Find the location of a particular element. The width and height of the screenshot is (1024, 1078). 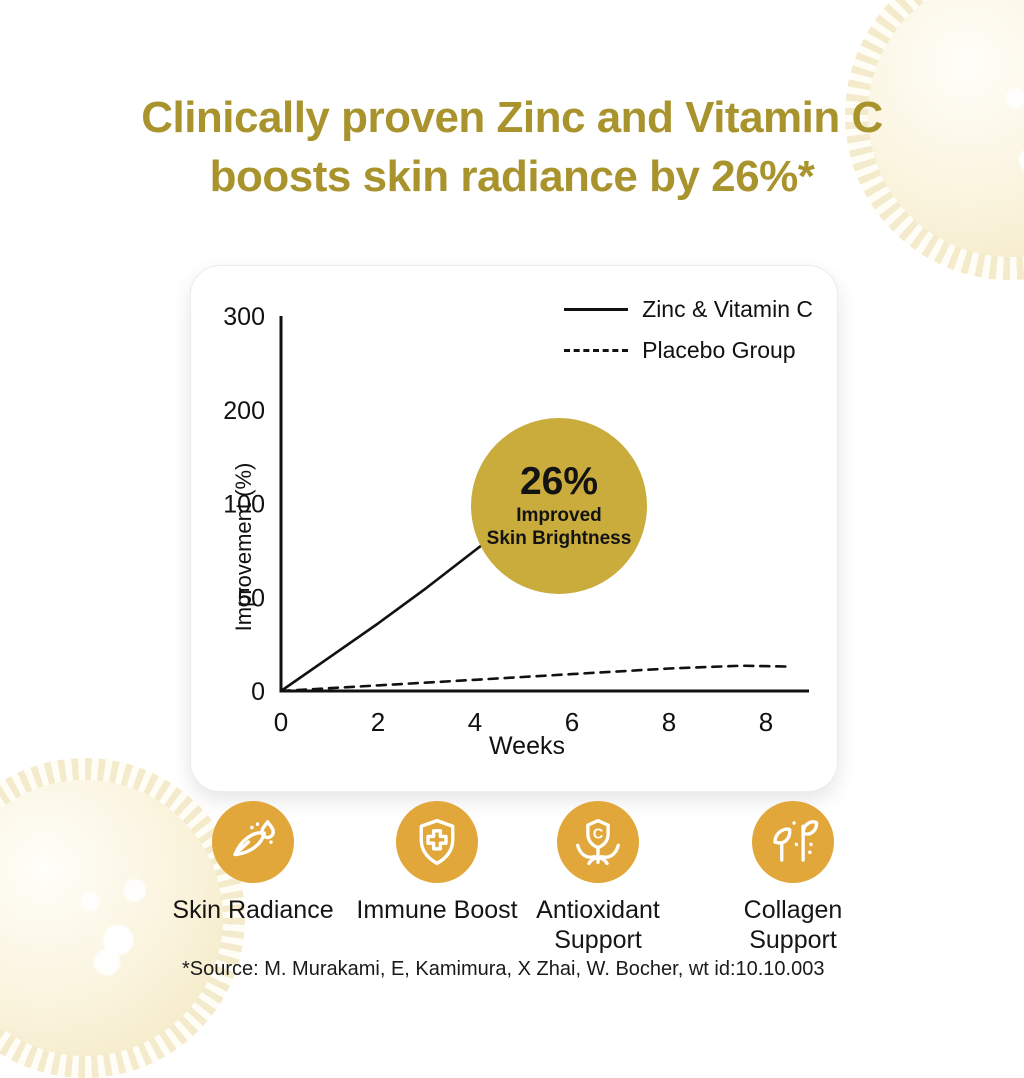

result-annotation-circle: 26% Improved Skin Brightness is located at coordinates (559, 506).